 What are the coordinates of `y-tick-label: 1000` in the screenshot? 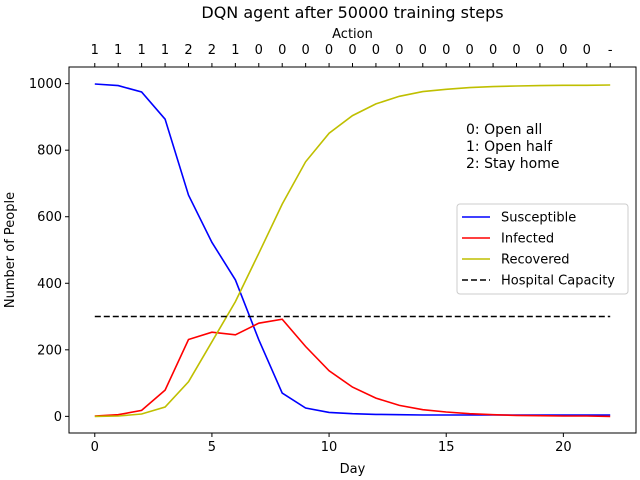 It's located at (45, 84).